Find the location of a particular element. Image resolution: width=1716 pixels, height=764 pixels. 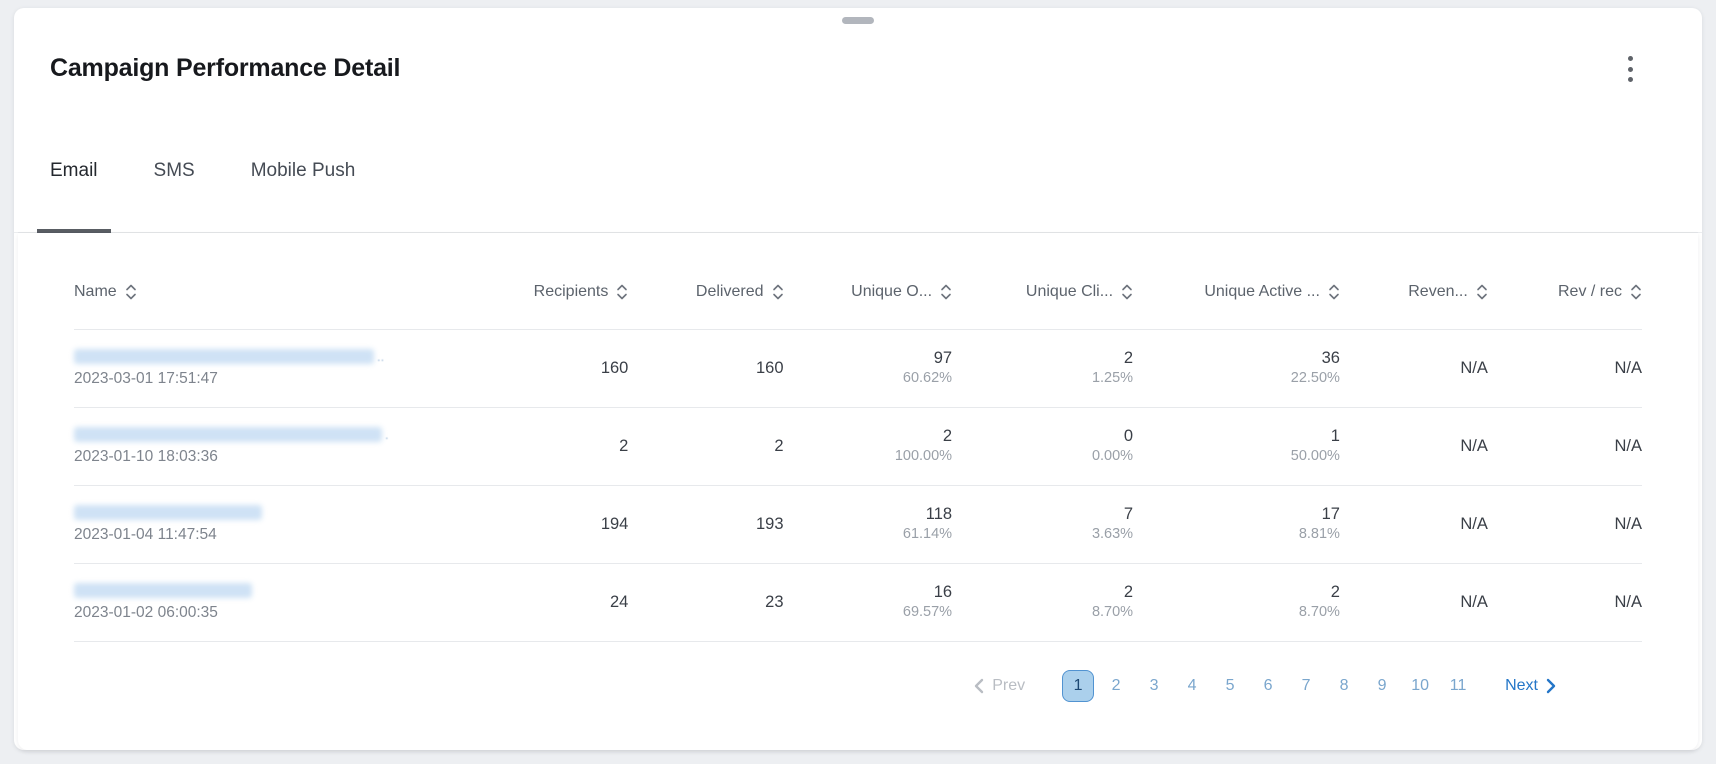

campaign-timestamp: 2023-01-02 06:00:35 is located at coordinates (146, 612).